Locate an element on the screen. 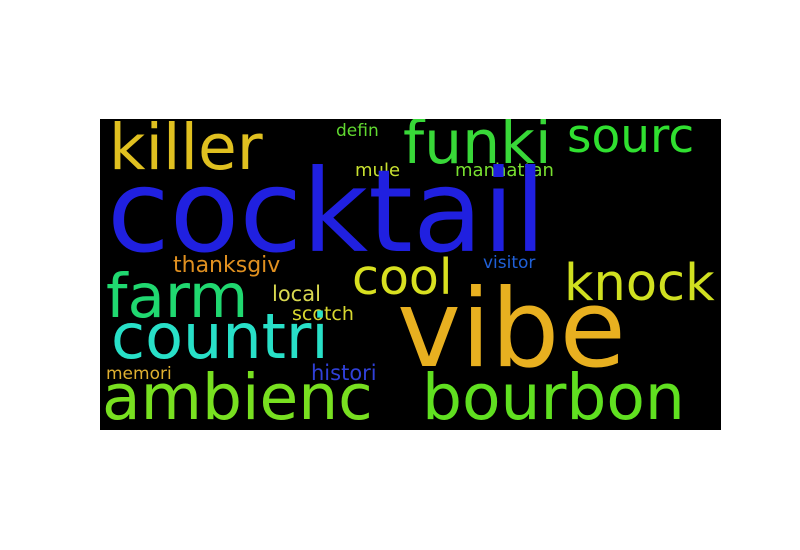 This screenshot has width=800, height=550. word-vibe: vibe is located at coordinates (511, 329).